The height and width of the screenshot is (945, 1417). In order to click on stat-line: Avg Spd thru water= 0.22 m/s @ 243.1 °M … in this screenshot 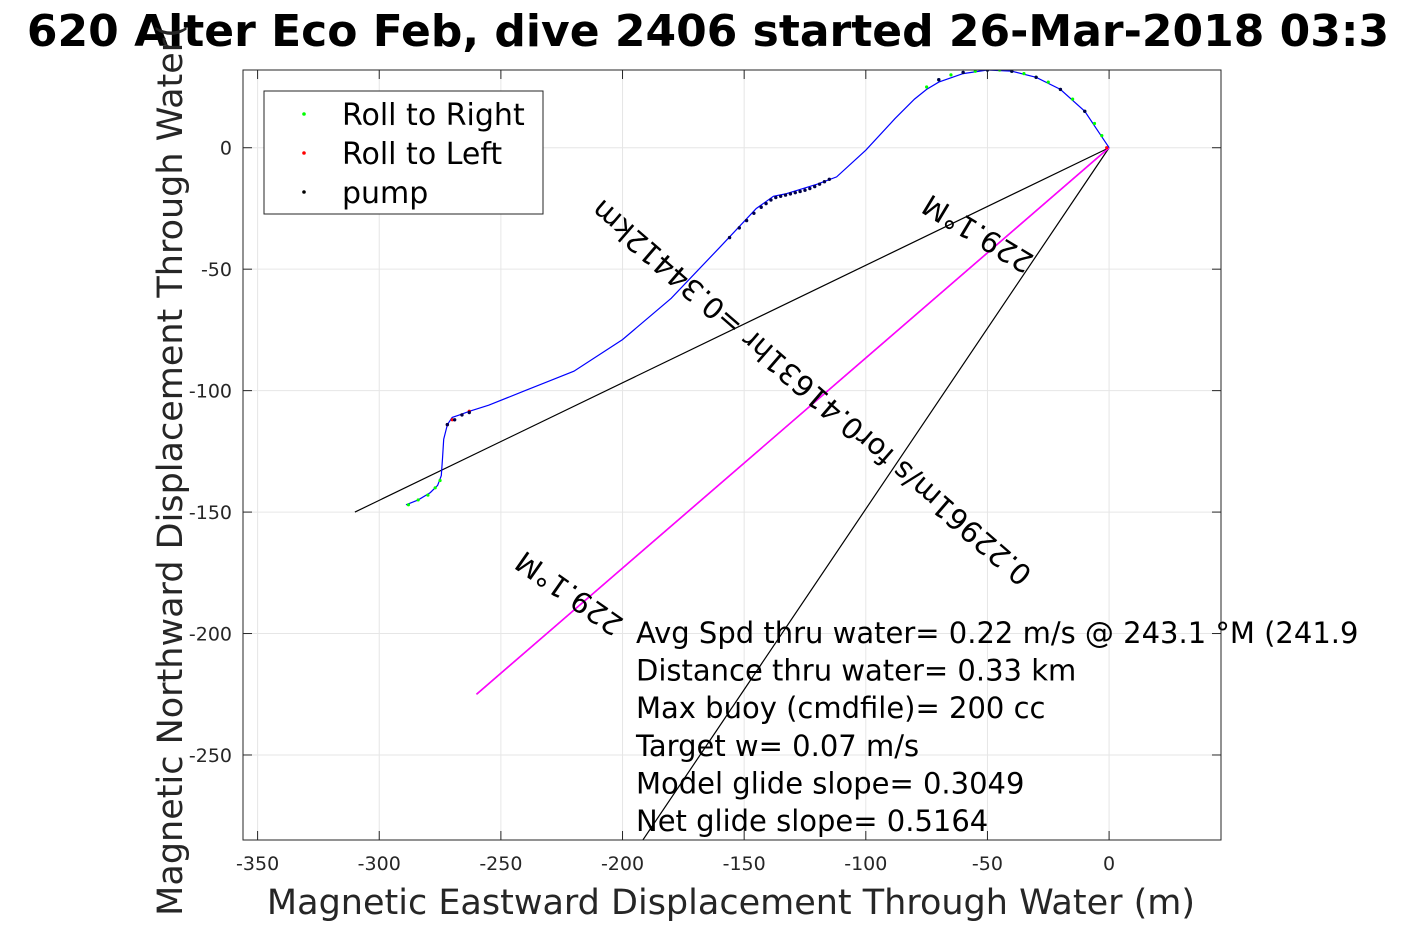, I will do `click(997, 633)`.